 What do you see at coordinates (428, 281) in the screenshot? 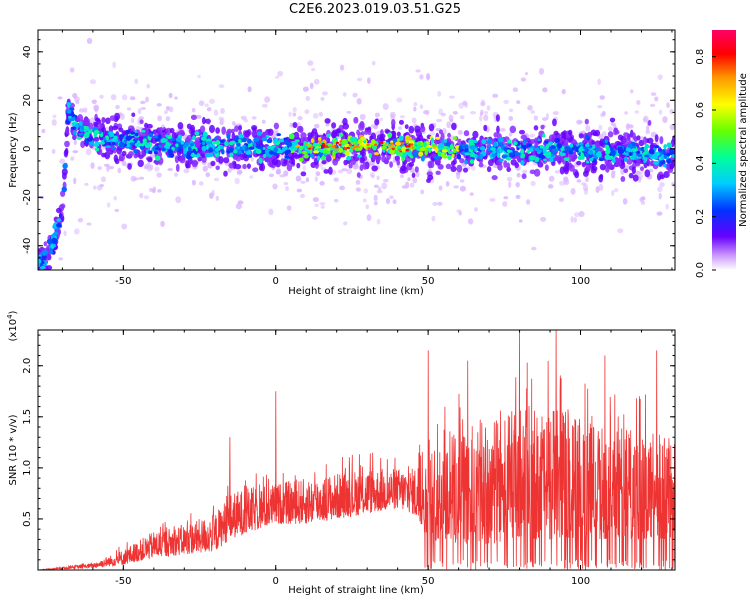
I see `x-tick-label: 50` at bounding box center [428, 281].